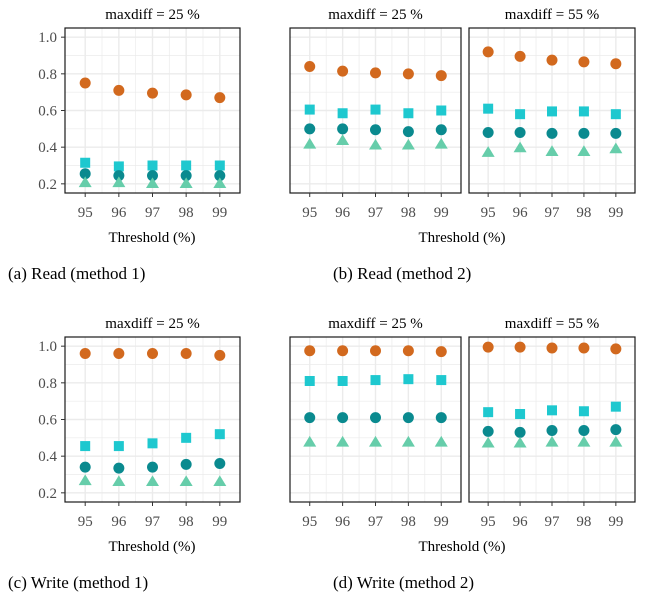 Image resolution: width=645 pixels, height=601 pixels. I want to click on facet-strip-title: maxdiff = 55 %, so click(552, 15).